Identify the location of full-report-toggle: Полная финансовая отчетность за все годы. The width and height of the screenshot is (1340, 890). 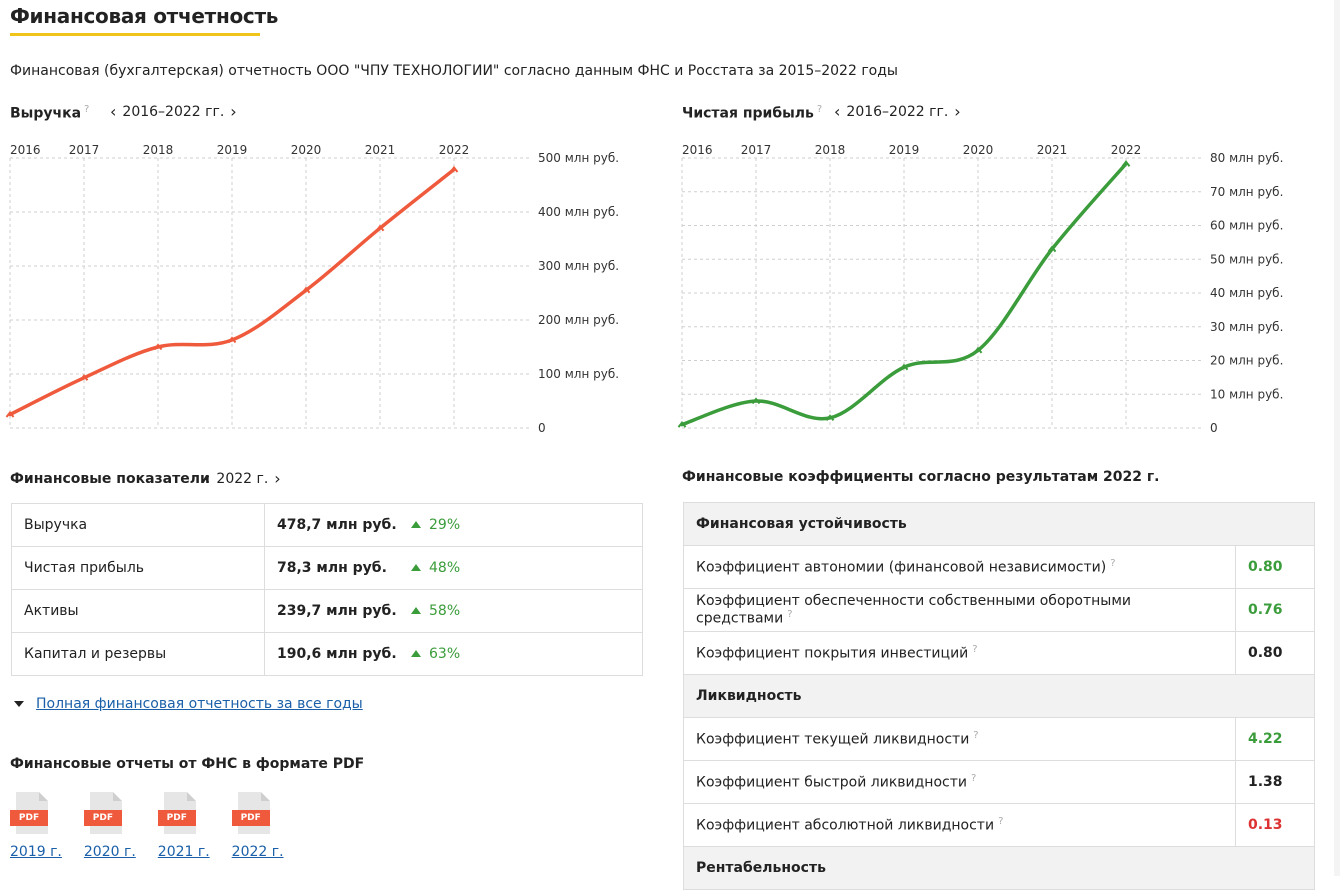
(188, 704).